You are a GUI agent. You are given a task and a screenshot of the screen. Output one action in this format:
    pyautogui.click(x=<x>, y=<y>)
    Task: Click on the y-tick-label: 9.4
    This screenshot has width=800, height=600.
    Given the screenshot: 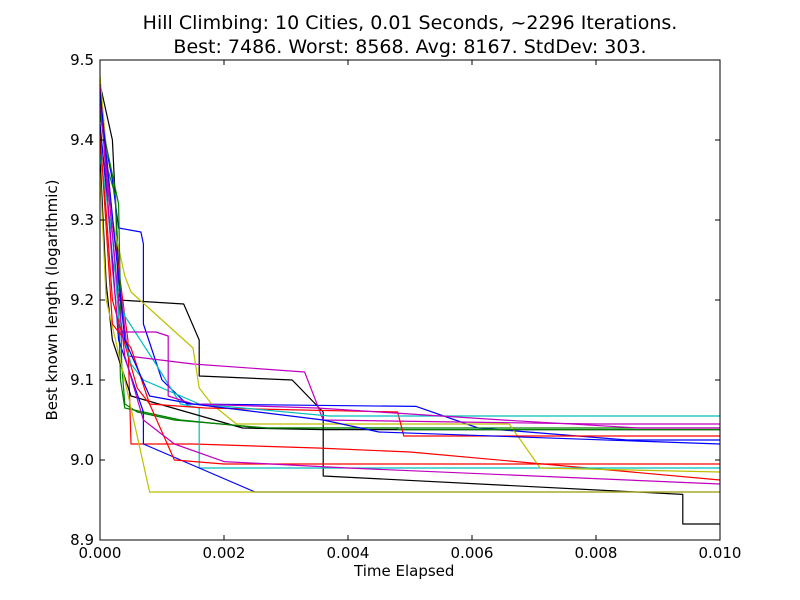 What is the action you would take?
    pyautogui.click(x=82, y=140)
    